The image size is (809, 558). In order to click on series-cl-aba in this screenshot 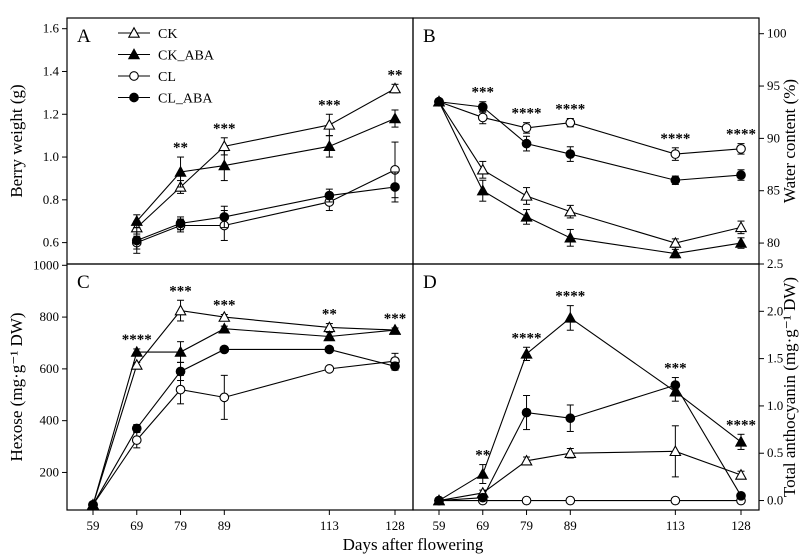, I will do `click(590, 141)`.